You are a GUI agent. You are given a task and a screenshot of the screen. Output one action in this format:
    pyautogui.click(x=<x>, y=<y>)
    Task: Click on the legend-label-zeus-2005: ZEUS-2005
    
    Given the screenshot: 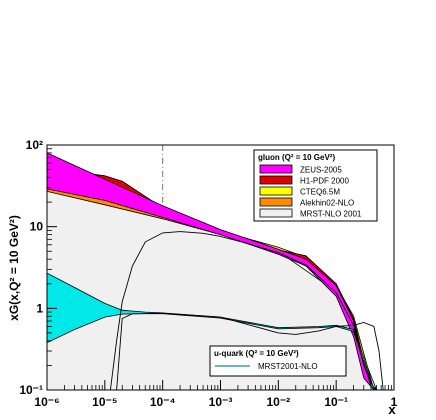 What is the action you would take?
    pyautogui.click(x=321, y=170)
    